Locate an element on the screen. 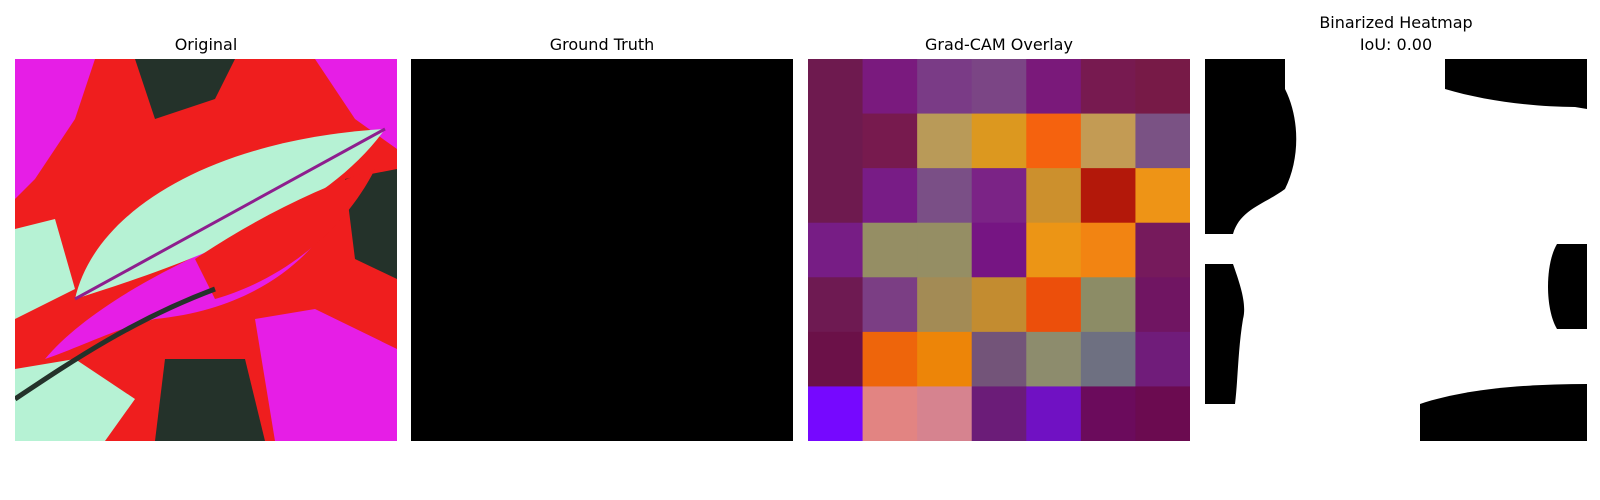 The height and width of the screenshot is (500, 1600). iou-label: IoU: 0.00 is located at coordinates (1396, 44).